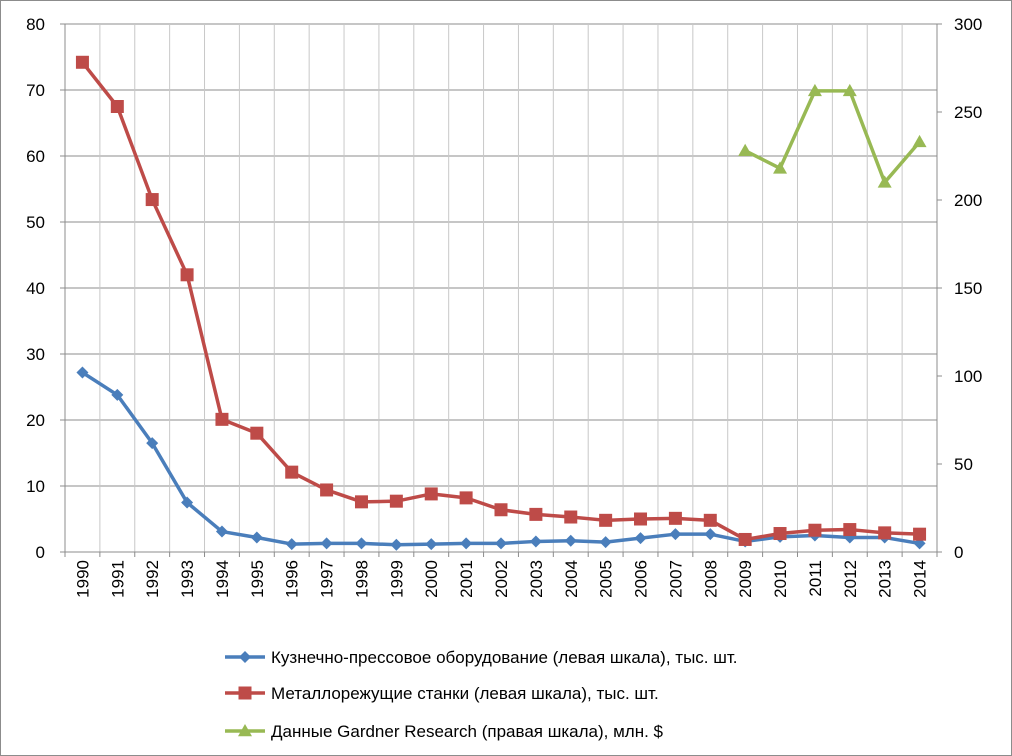 The height and width of the screenshot is (756, 1012). What do you see at coordinates (536, 579) in the screenshot?
I see `x-tick-label: 2003` at bounding box center [536, 579].